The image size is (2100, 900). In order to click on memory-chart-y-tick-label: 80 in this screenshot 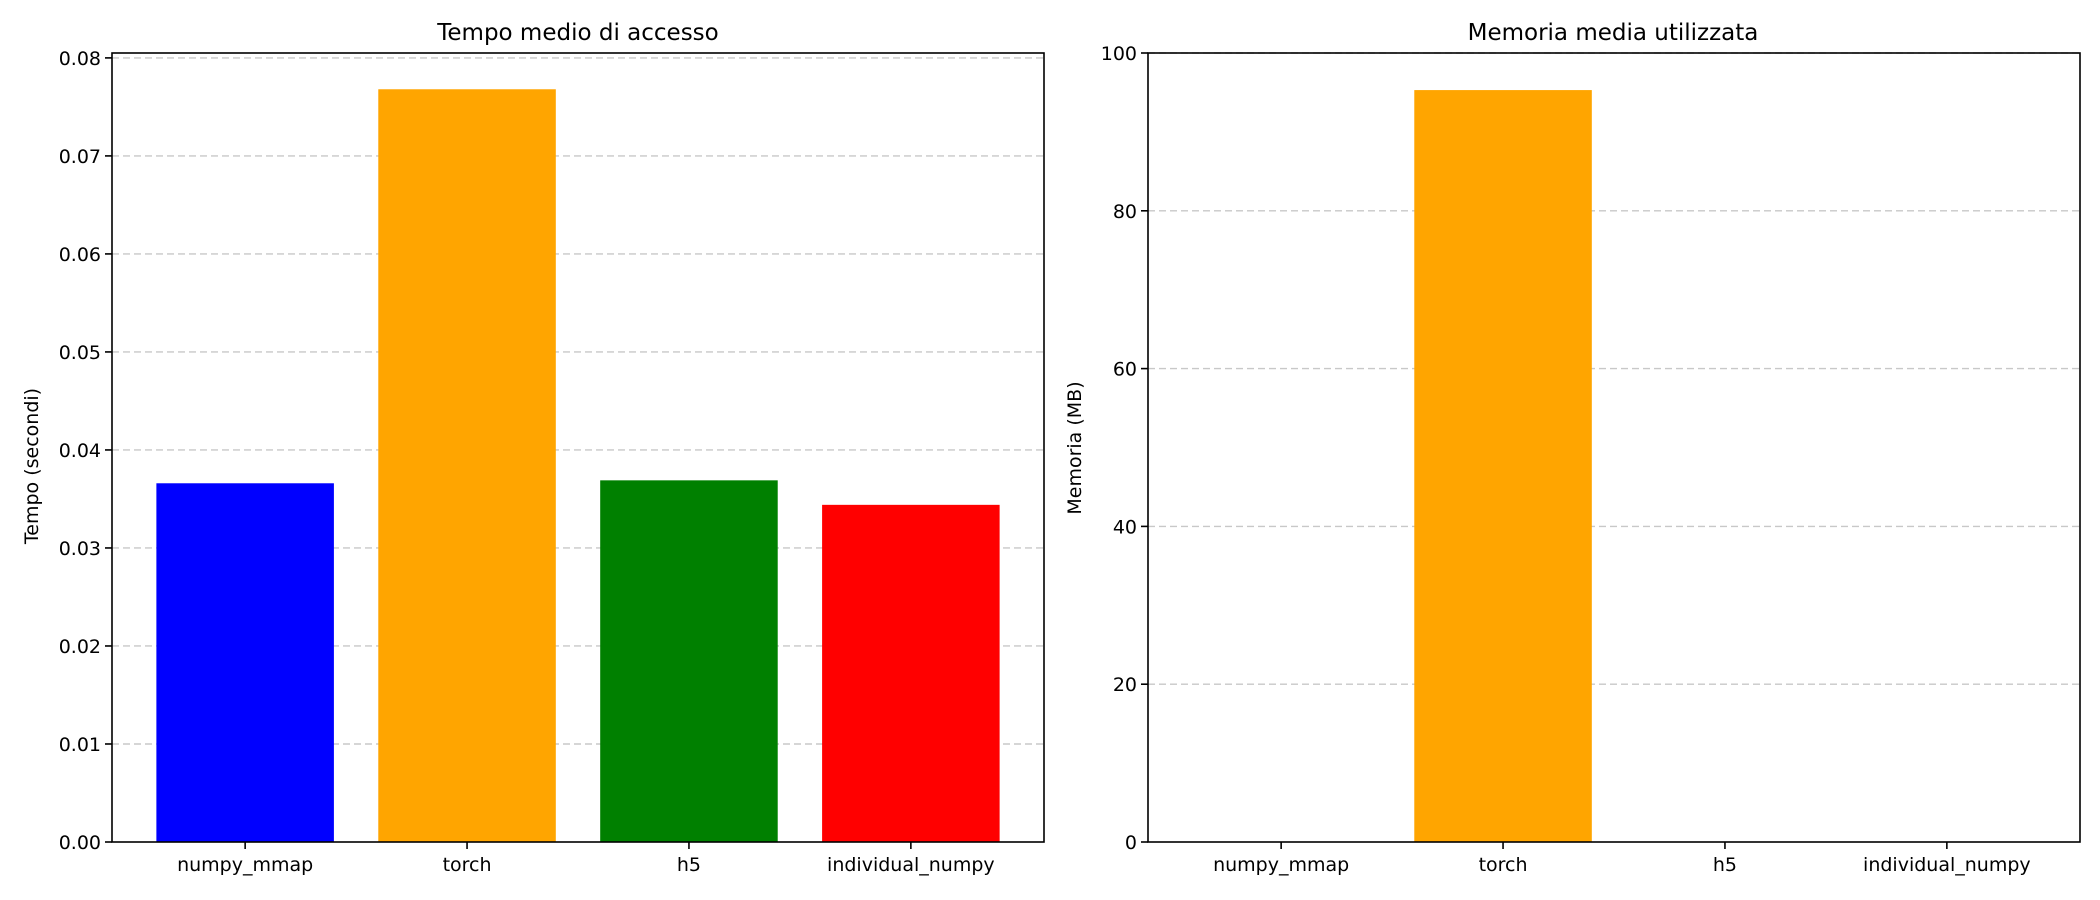, I will do `click(1125, 212)`.